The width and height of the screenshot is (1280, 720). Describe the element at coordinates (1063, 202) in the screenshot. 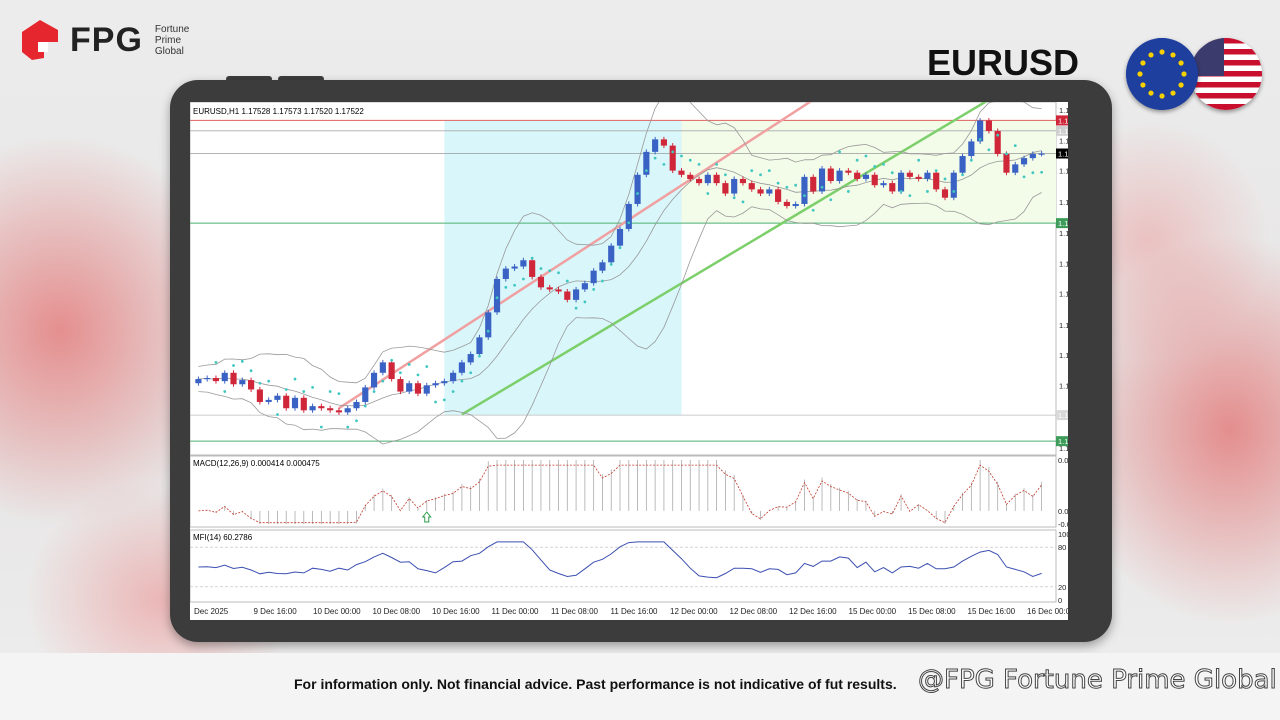

I see `price-tick-label: 1.17290` at that location.